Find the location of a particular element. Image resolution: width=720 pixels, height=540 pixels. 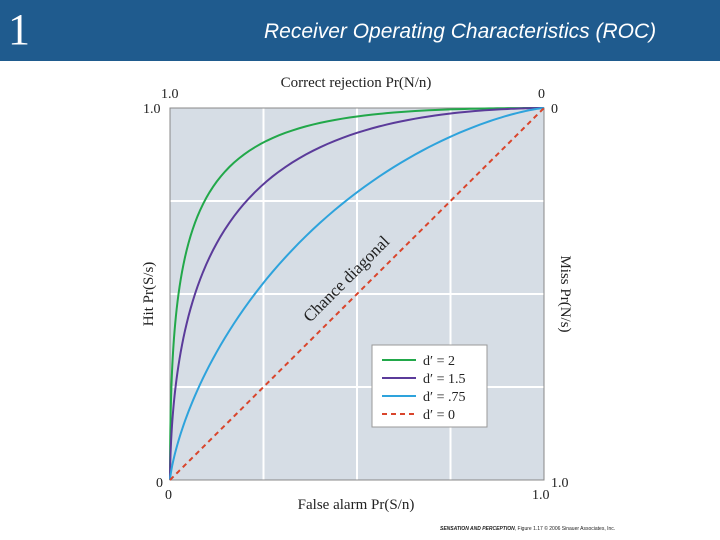

legend-label: d′ = .75 is located at coordinates (444, 397).